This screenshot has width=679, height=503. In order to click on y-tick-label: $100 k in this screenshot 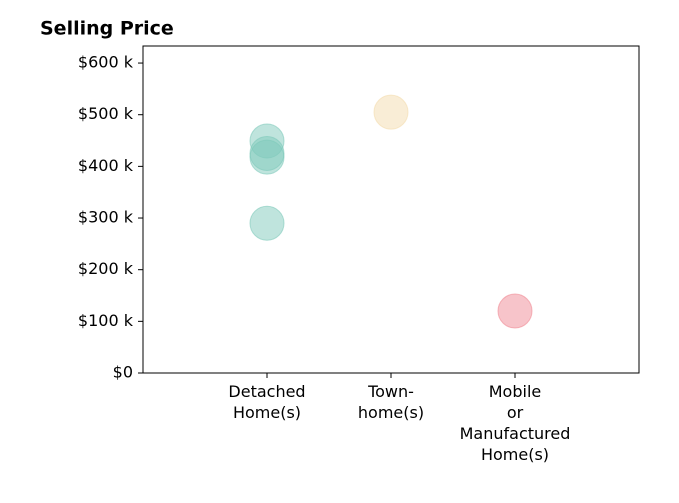, I will do `click(106, 320)`.